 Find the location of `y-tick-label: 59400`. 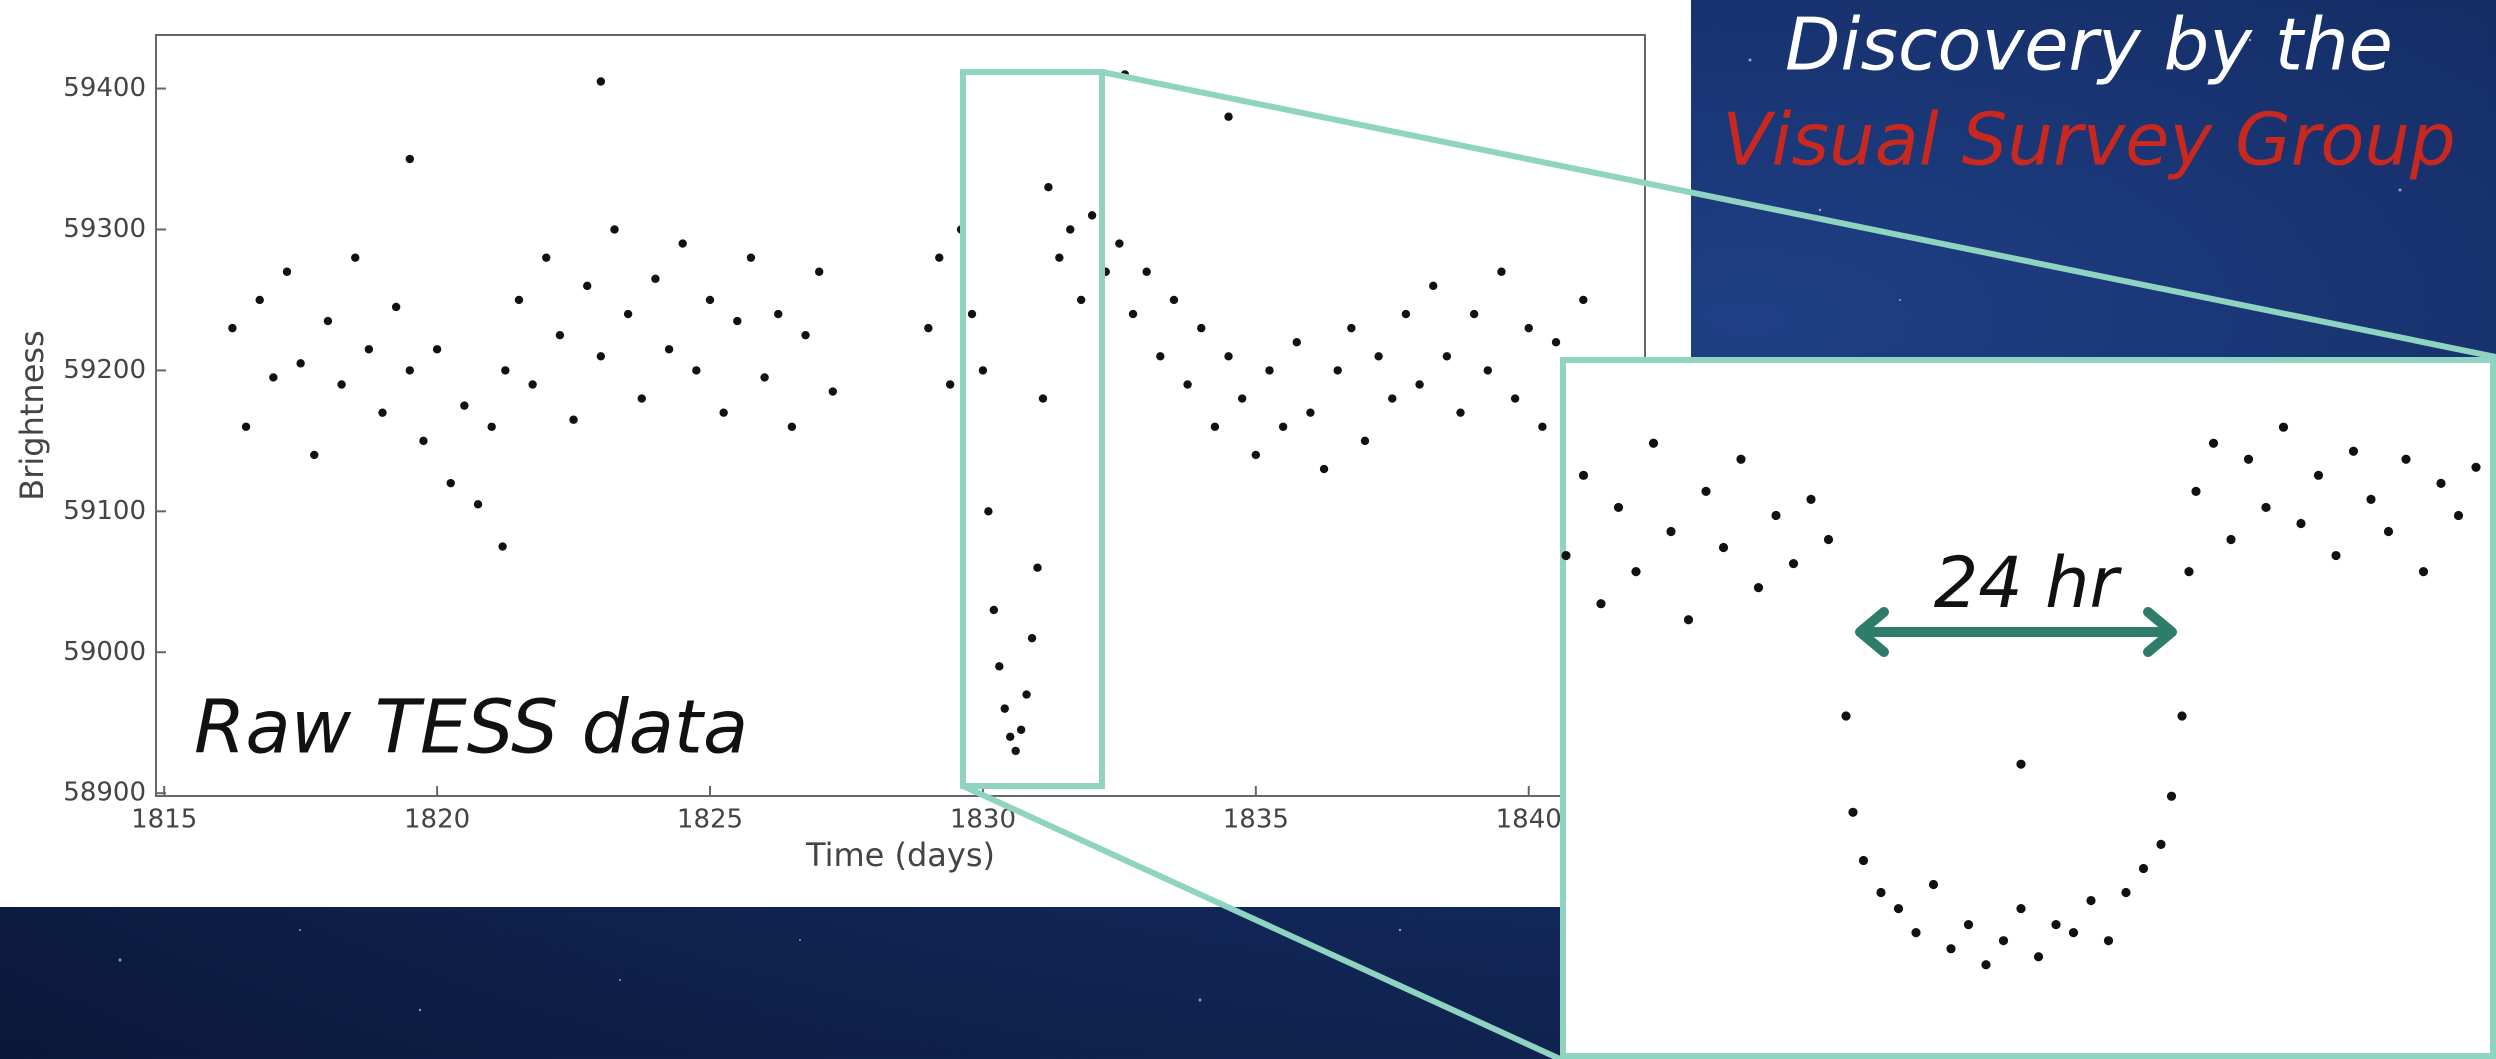

y-tick-label: 59400 is located at coordinates (104, 88).